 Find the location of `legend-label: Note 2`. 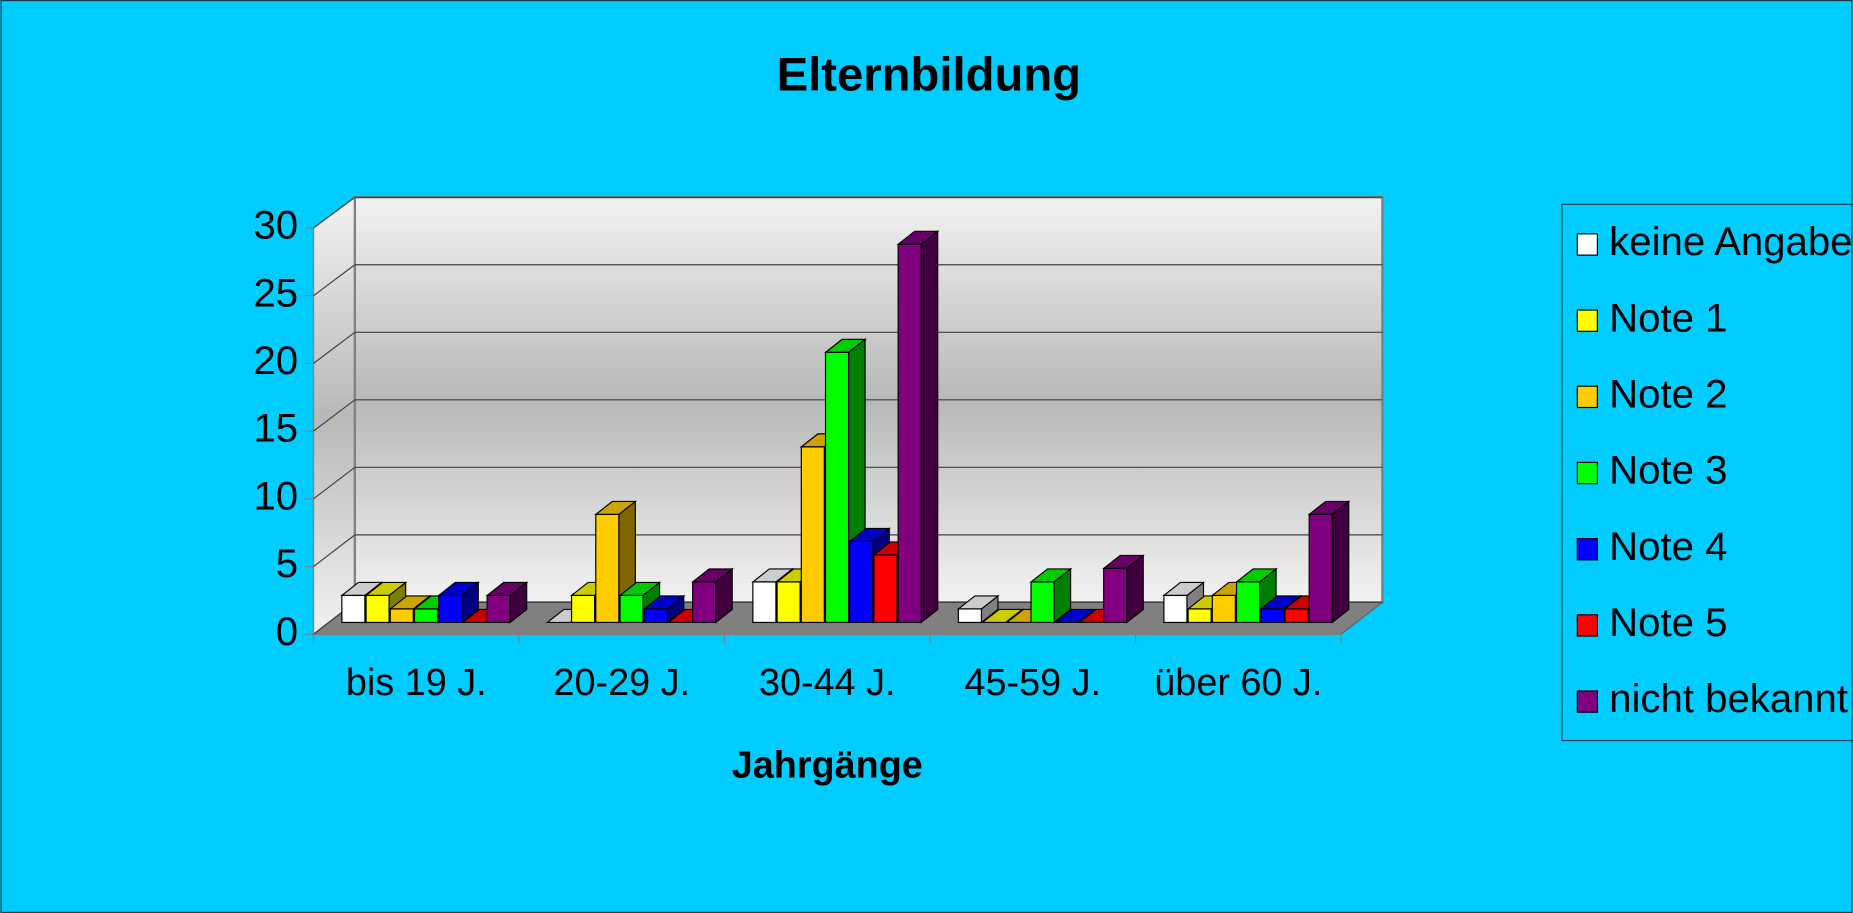

legend-label: Note 2 is located at coordinates (1668, 393).